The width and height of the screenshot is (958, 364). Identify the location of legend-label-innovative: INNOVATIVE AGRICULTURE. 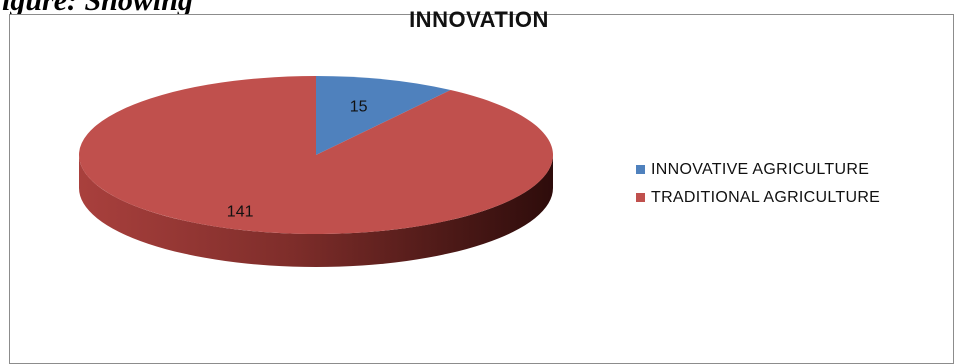
(760, 169).